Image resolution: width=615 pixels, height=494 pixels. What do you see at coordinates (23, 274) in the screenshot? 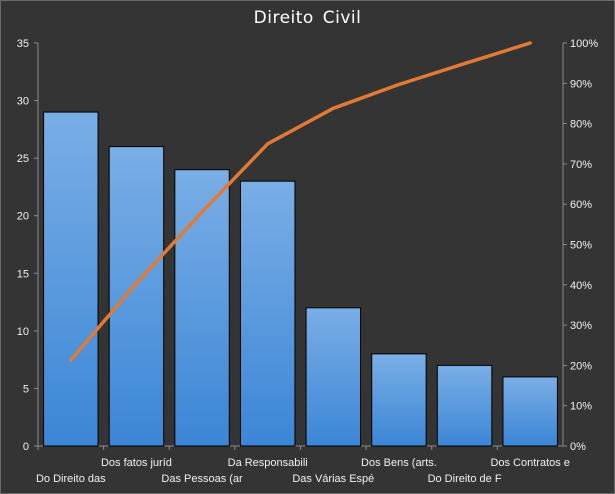
I see `y-left-tick-label: 15` at bounding box center [23, 274].